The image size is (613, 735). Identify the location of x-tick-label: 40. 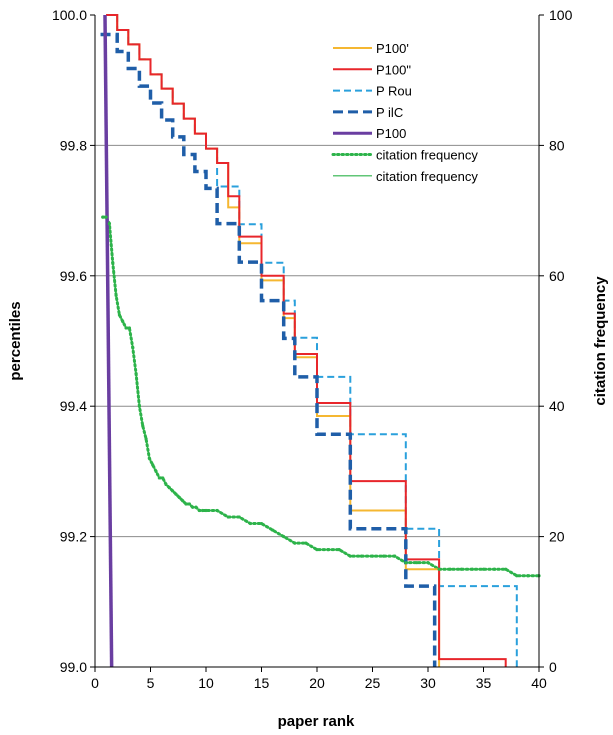
(539, 683).